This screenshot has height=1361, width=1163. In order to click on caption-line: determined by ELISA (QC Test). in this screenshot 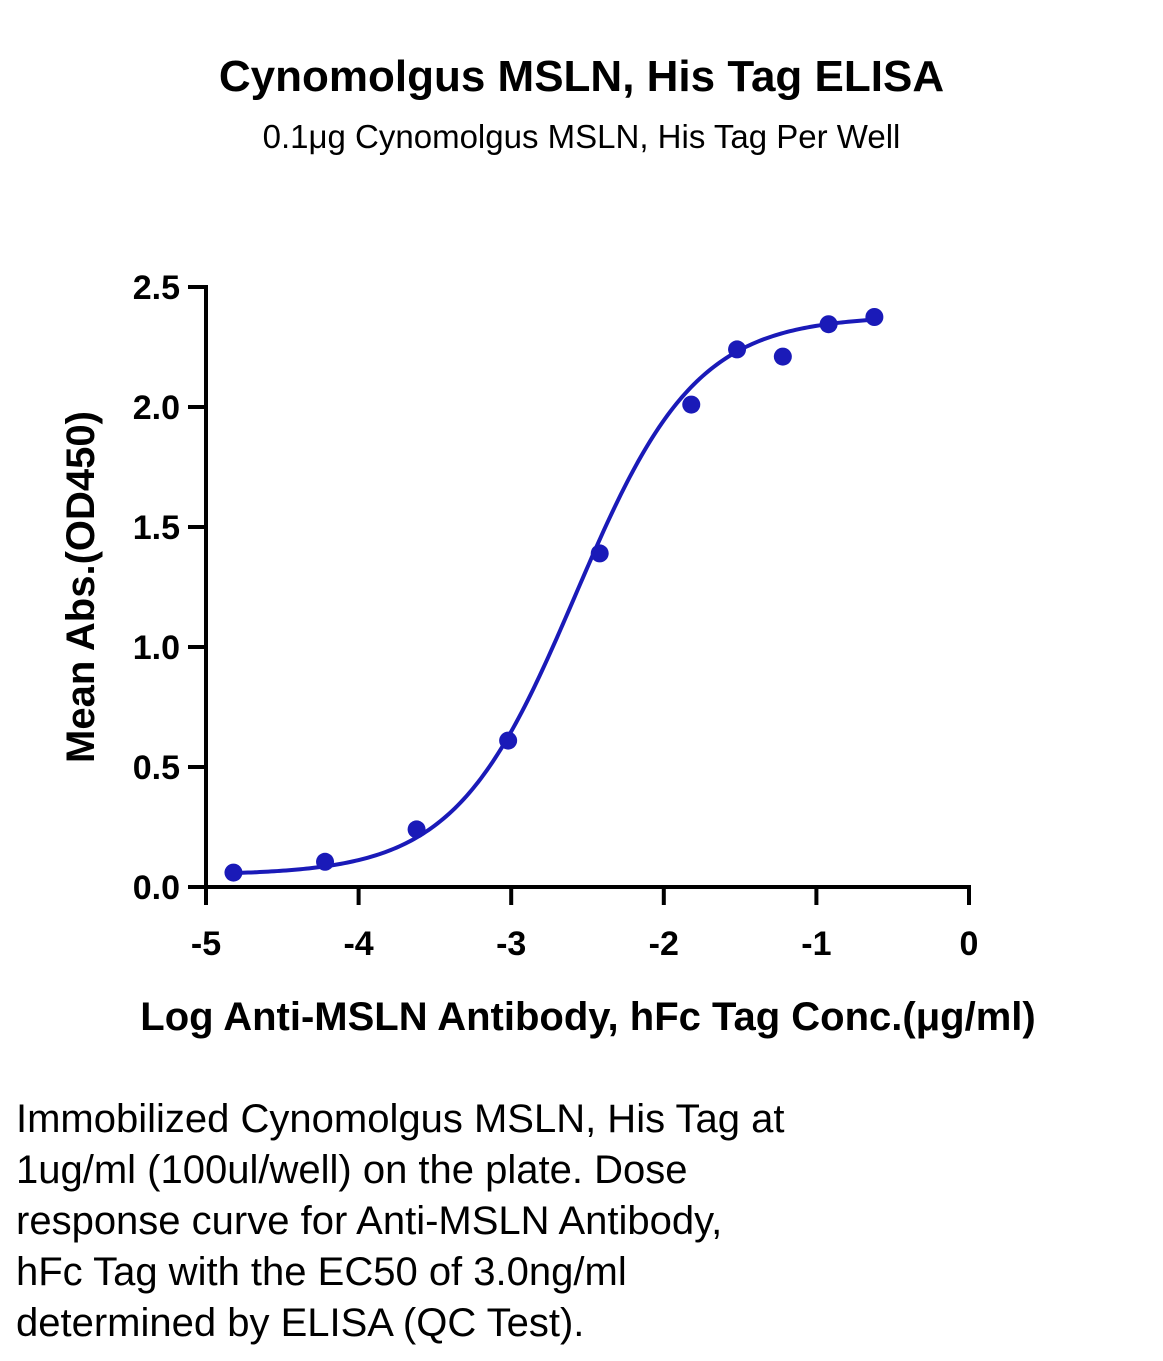, I will do `click(300, 1323)`.